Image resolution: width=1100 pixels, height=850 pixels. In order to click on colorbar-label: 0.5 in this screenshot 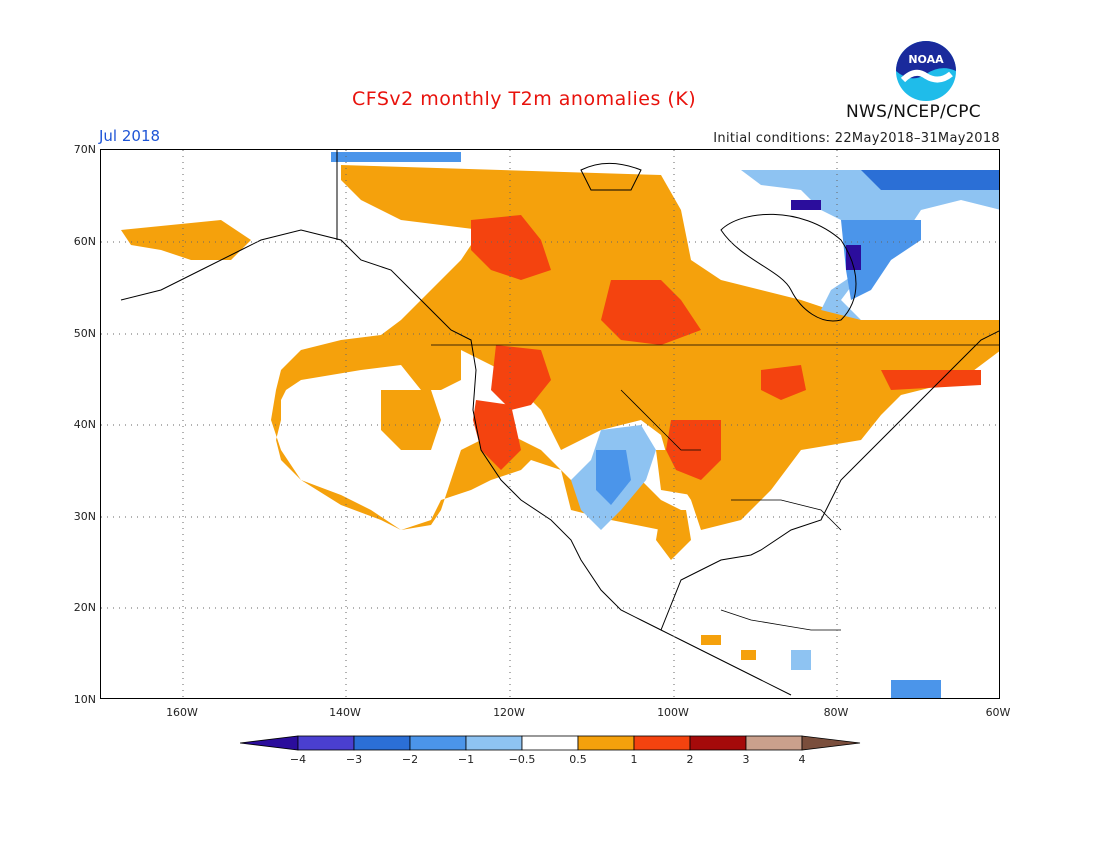, I will do `click(578, 759)`.